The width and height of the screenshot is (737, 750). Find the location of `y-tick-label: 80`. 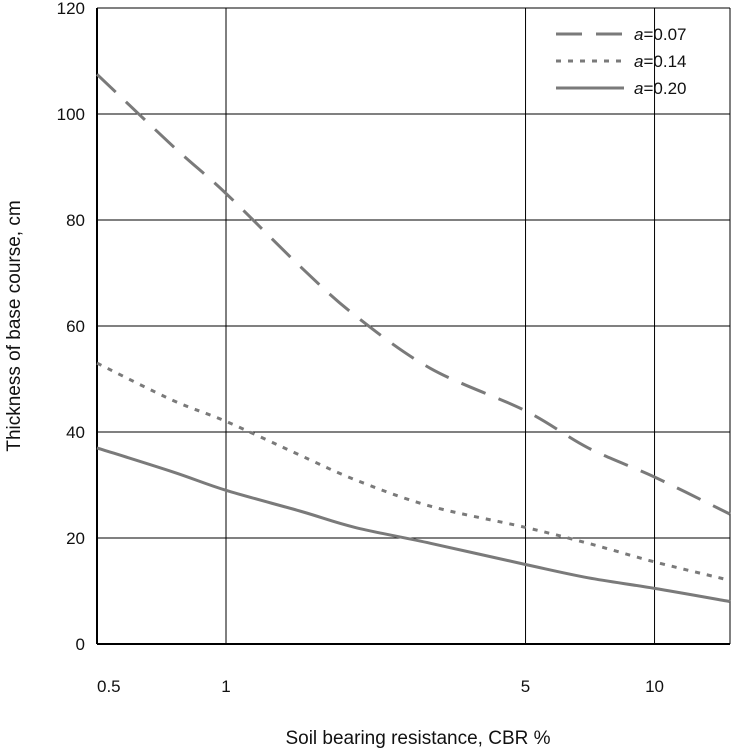

y-tick-label: 80 is located at coordinates (75, 220).